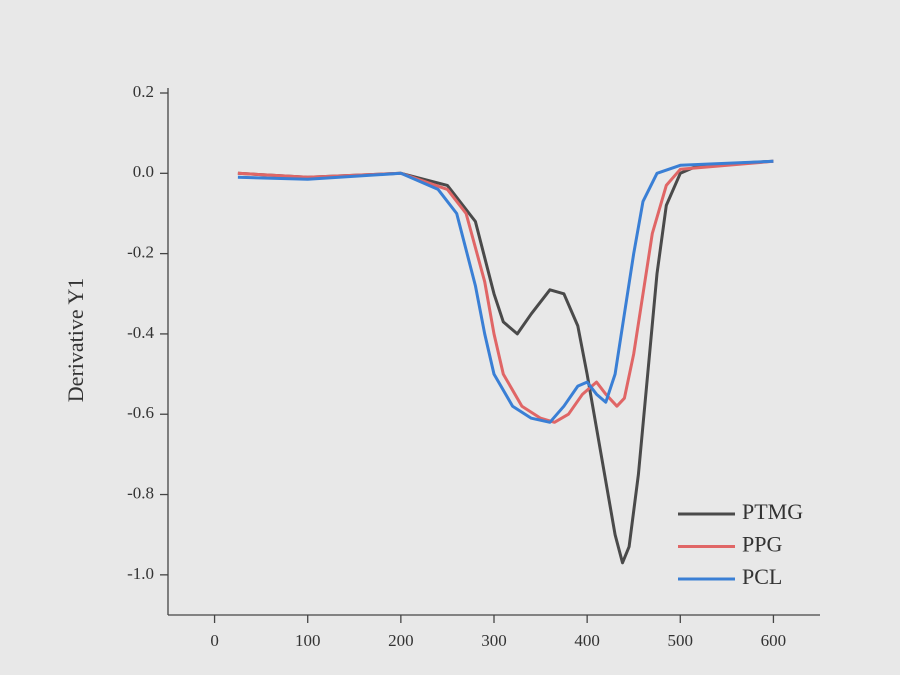 The image size is (900, 675). Describe the element at coordinates (401, 640) in the screenshot. I see `x-tick-label: 200` at that location.